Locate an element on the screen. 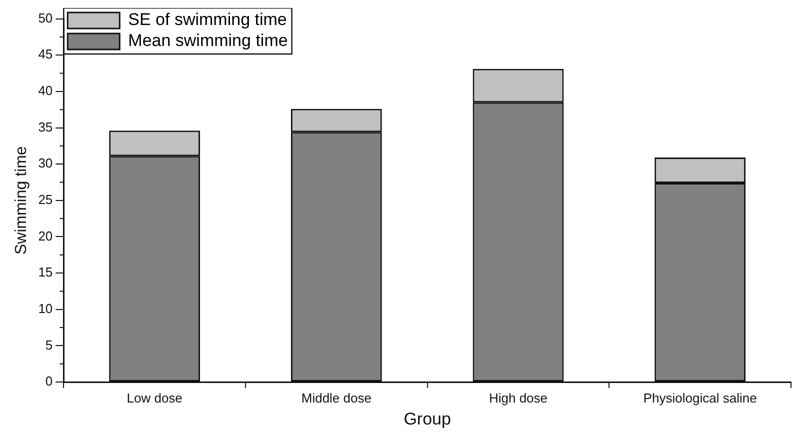 This screenshot has width=809, height=438. x-tick-label: High dose is located at coordinates (518, 398).